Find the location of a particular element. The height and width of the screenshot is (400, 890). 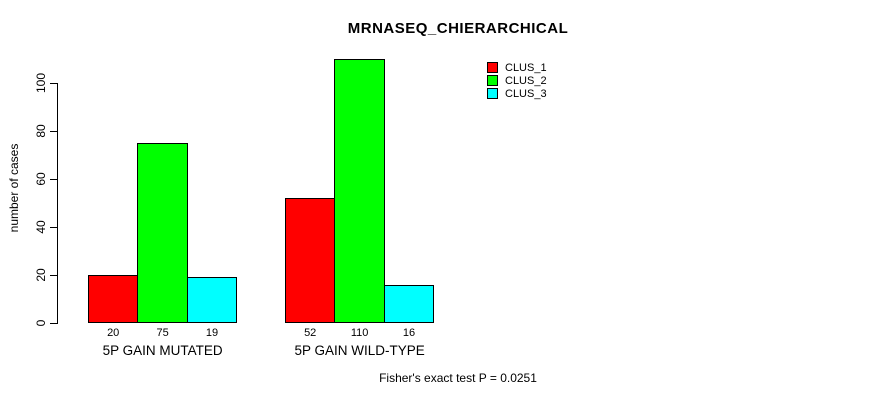

bar-value-label: 20 is located at coordinates (113, 333).